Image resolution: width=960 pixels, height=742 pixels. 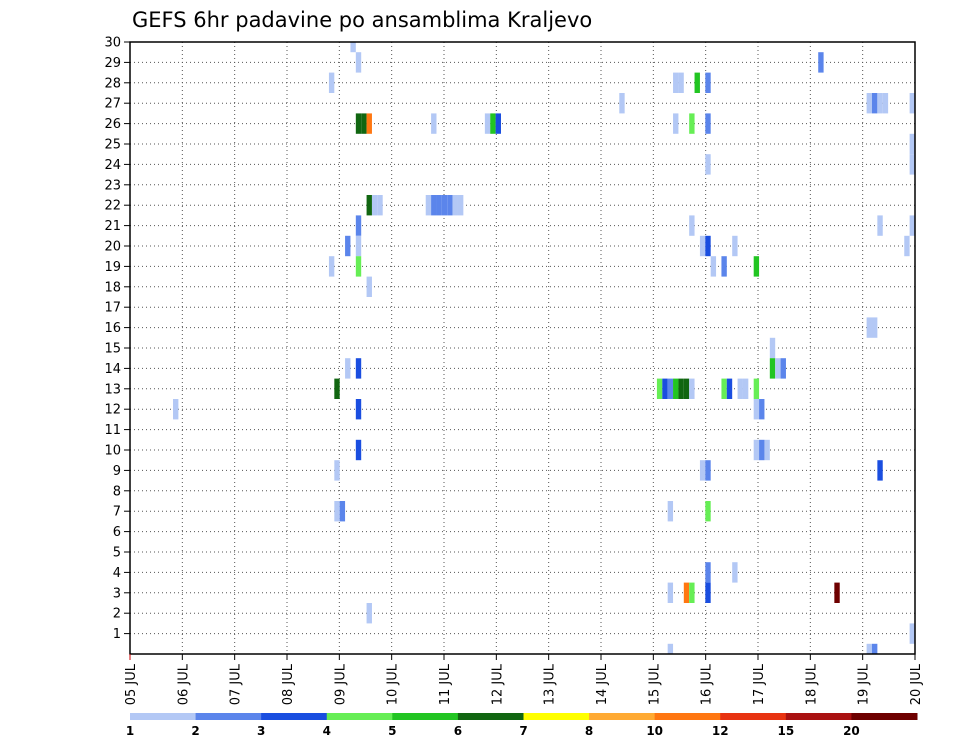 What do you see at coordinates (112, 308) in the screenshot?
I see `y-tick-label: 17` at bounding box center [112, 308].